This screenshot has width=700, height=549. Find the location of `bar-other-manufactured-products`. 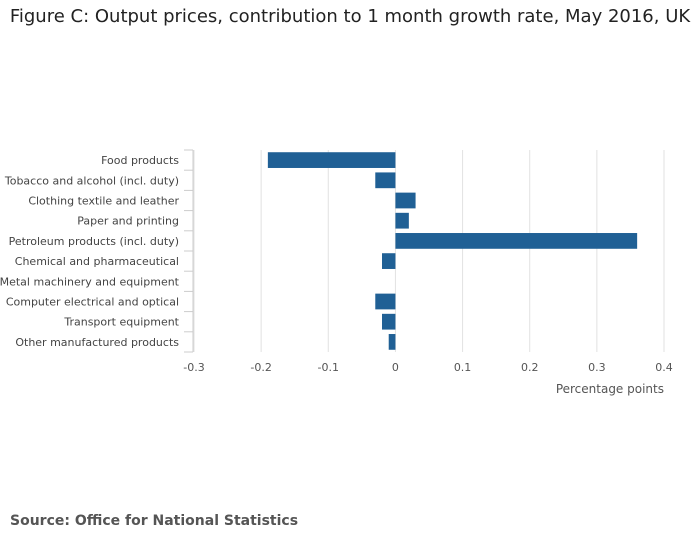

bar-other-manufactured-products is located at coordinates (392, 342).